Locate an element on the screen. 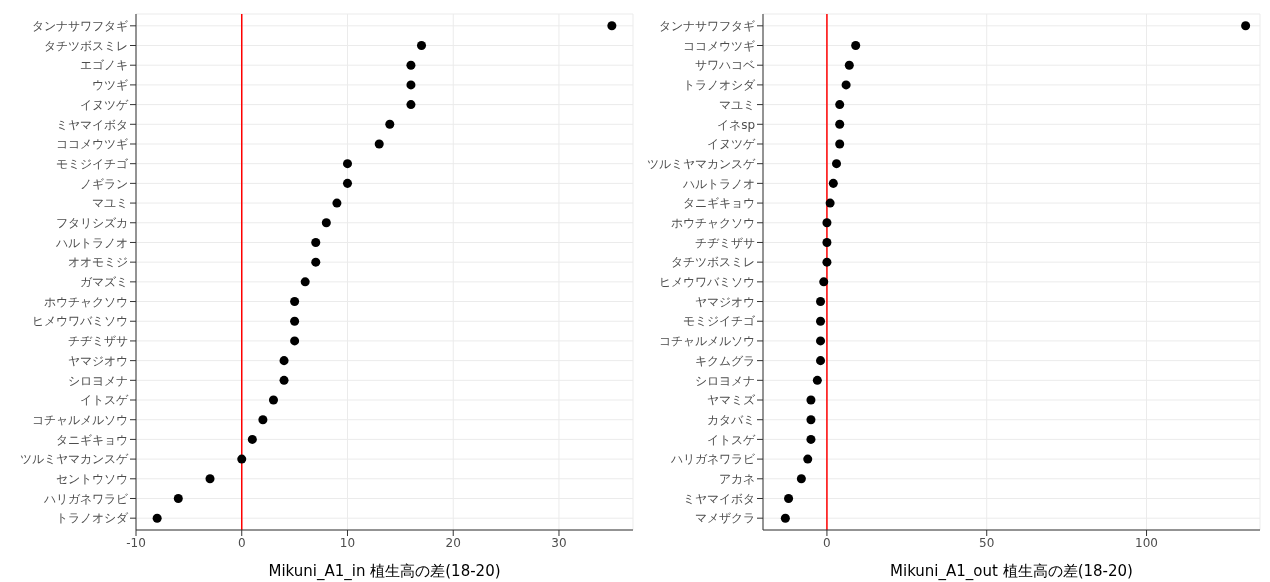 This screenshot has height=582, width=1270. y-tick-label: タチツボスミレ is located at coordinates (86, 45).